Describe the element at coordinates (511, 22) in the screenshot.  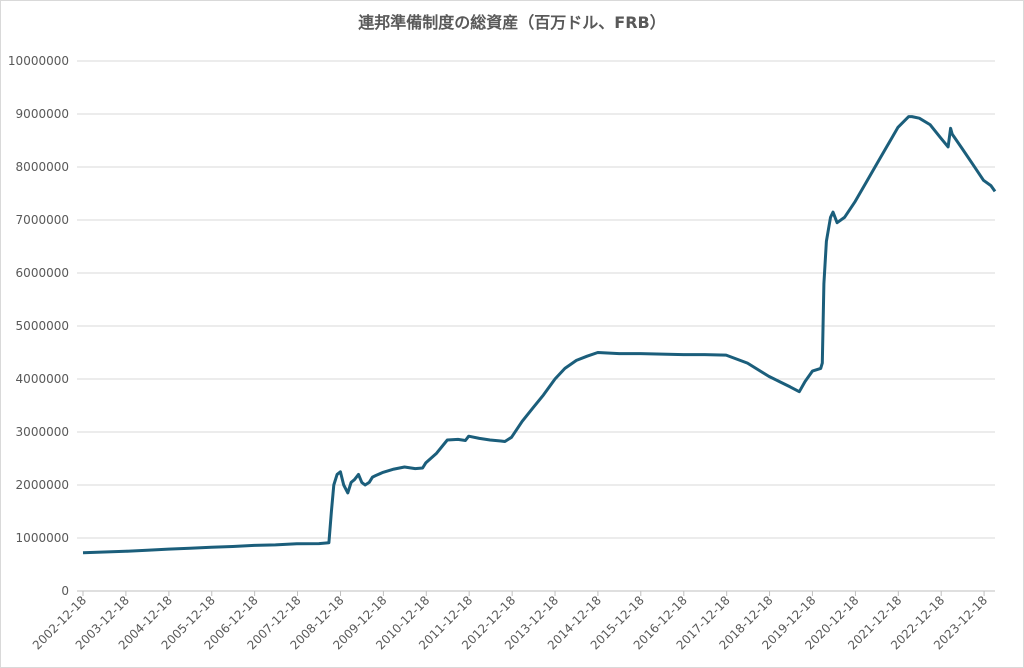
I see `chart-title: 連邦準備制度の総資産（百万ドル、FRB）` at that location.